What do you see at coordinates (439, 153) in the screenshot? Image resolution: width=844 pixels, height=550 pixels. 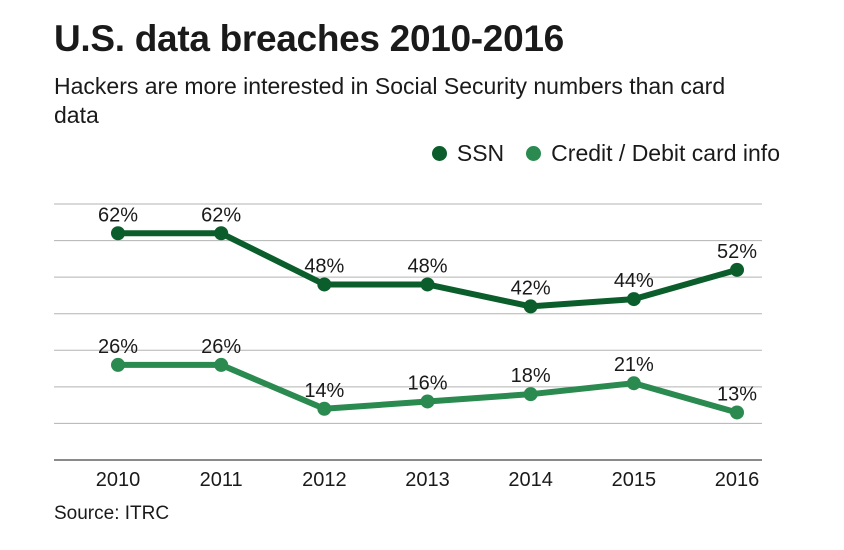 I see `legend-swatch-ssn` at bounding box center [439, 153].